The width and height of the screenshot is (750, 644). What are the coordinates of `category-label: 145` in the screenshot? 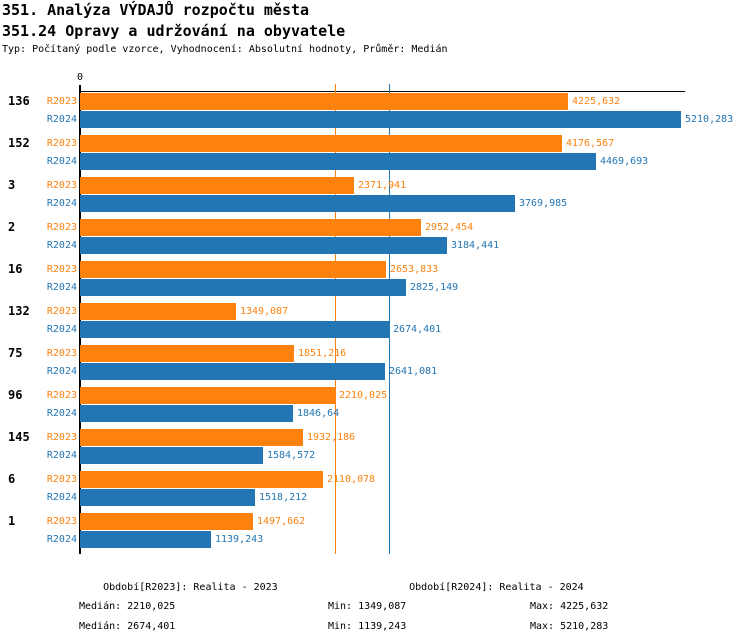 It's located at (19, 437).